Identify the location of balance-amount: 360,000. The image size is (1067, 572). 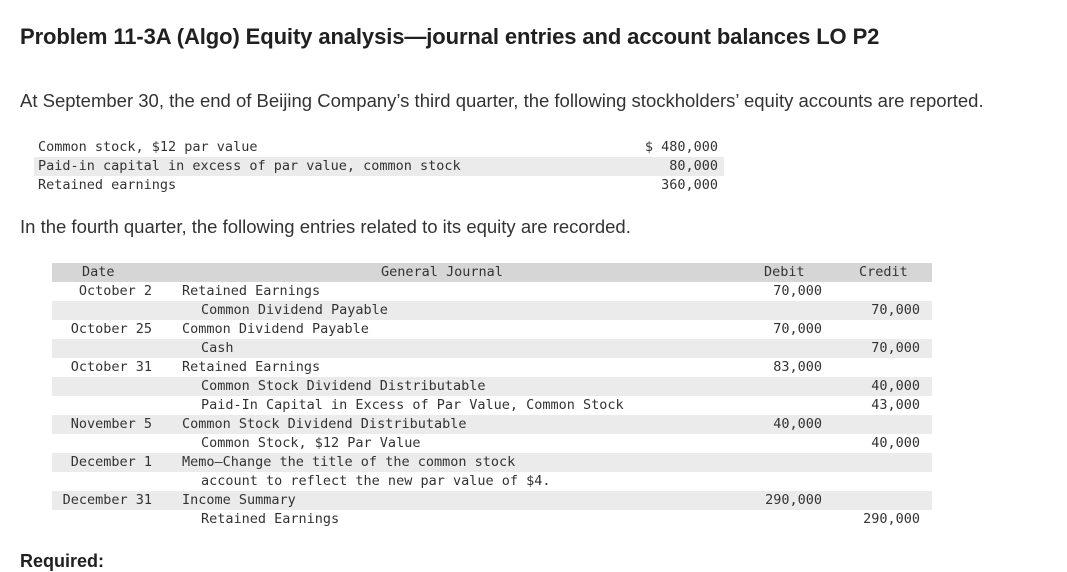
(689, 185).